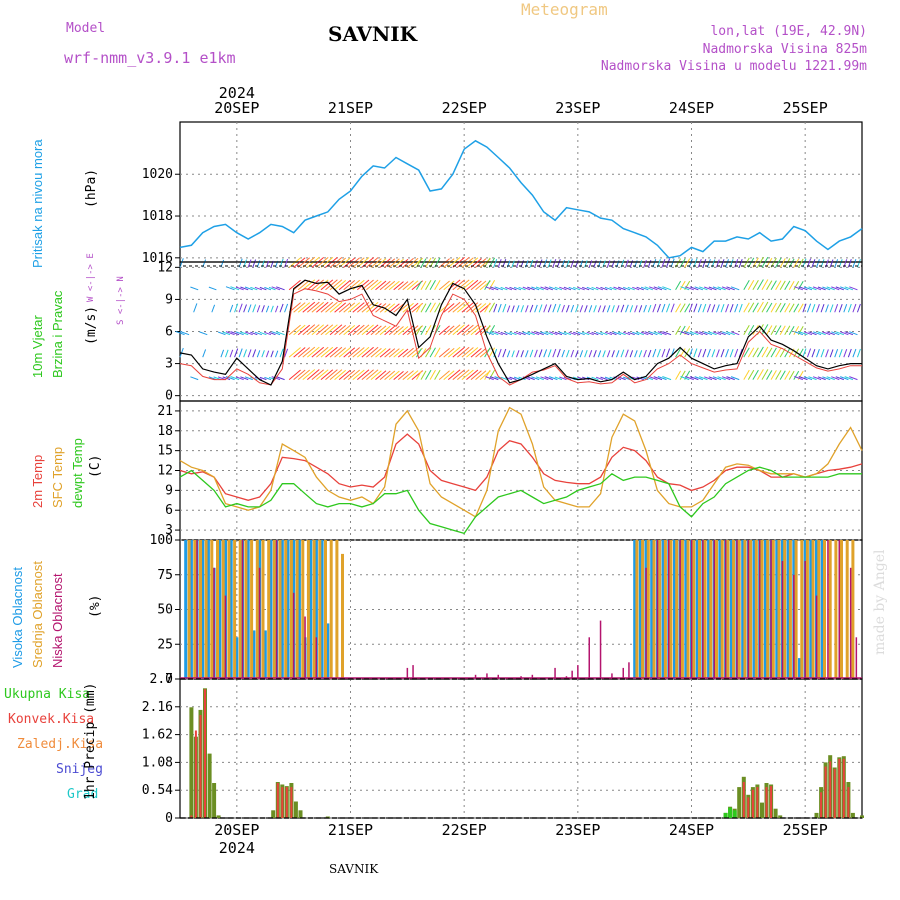 The width and height of the screenshot is (900, 900). I want to click on lonlat-label: lon,lat (19E, 42.9N), so click(788, 31).